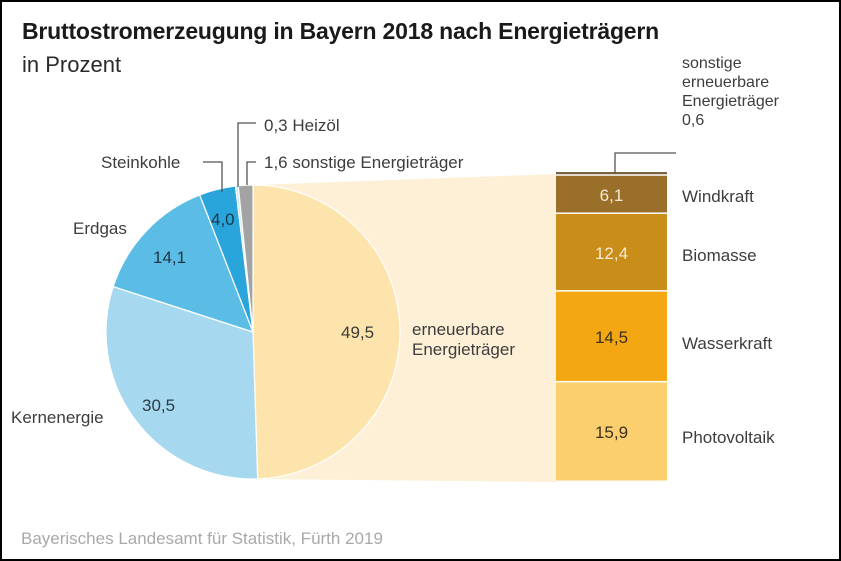 The width and height of the screenshot is (841, 561). What do you see at coordinates (72, 64) in the screenshot?
I see `chart-subtitle: in Prozent` at bounding box center [72, 64].